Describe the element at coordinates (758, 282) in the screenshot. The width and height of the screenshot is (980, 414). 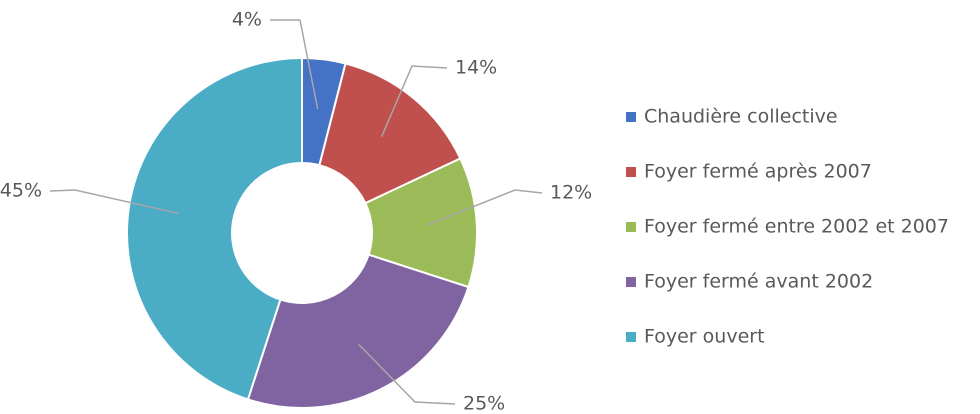
I see `legend-label: Foyer fermé avant 2002` at that location.